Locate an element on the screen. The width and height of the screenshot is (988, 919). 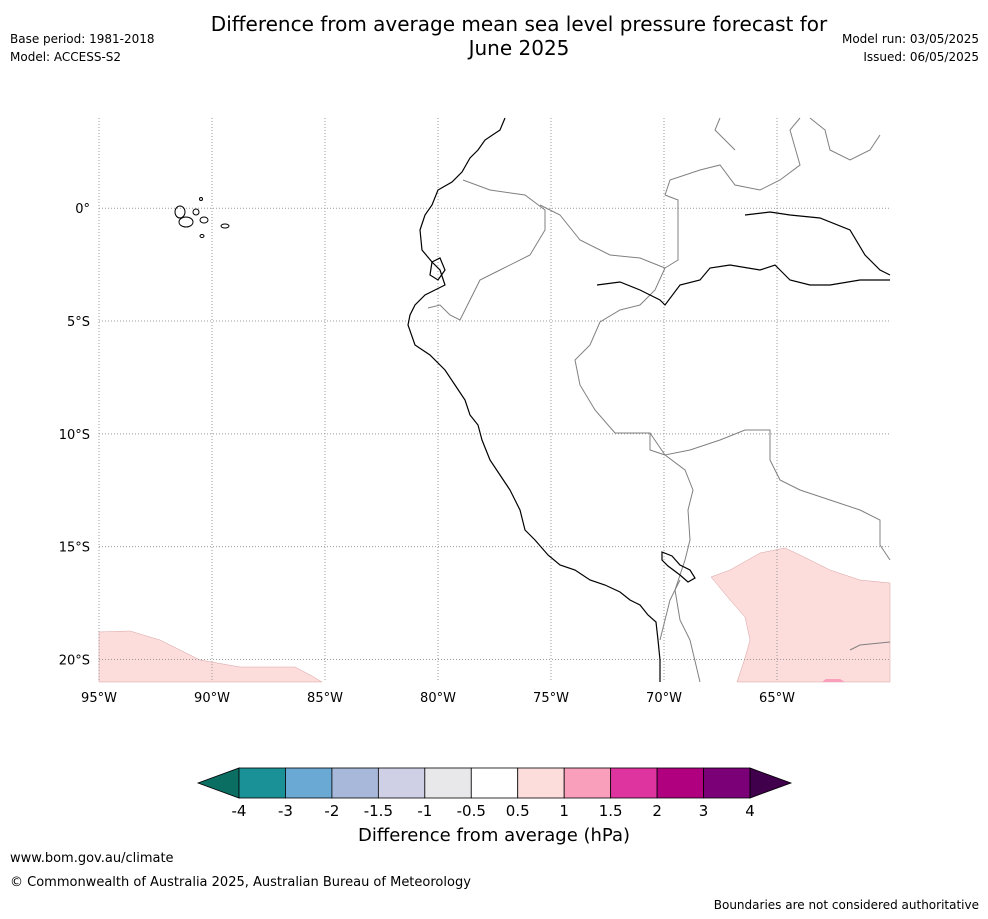
x-tick-label: 70°W is located at coordinates (664, 698).